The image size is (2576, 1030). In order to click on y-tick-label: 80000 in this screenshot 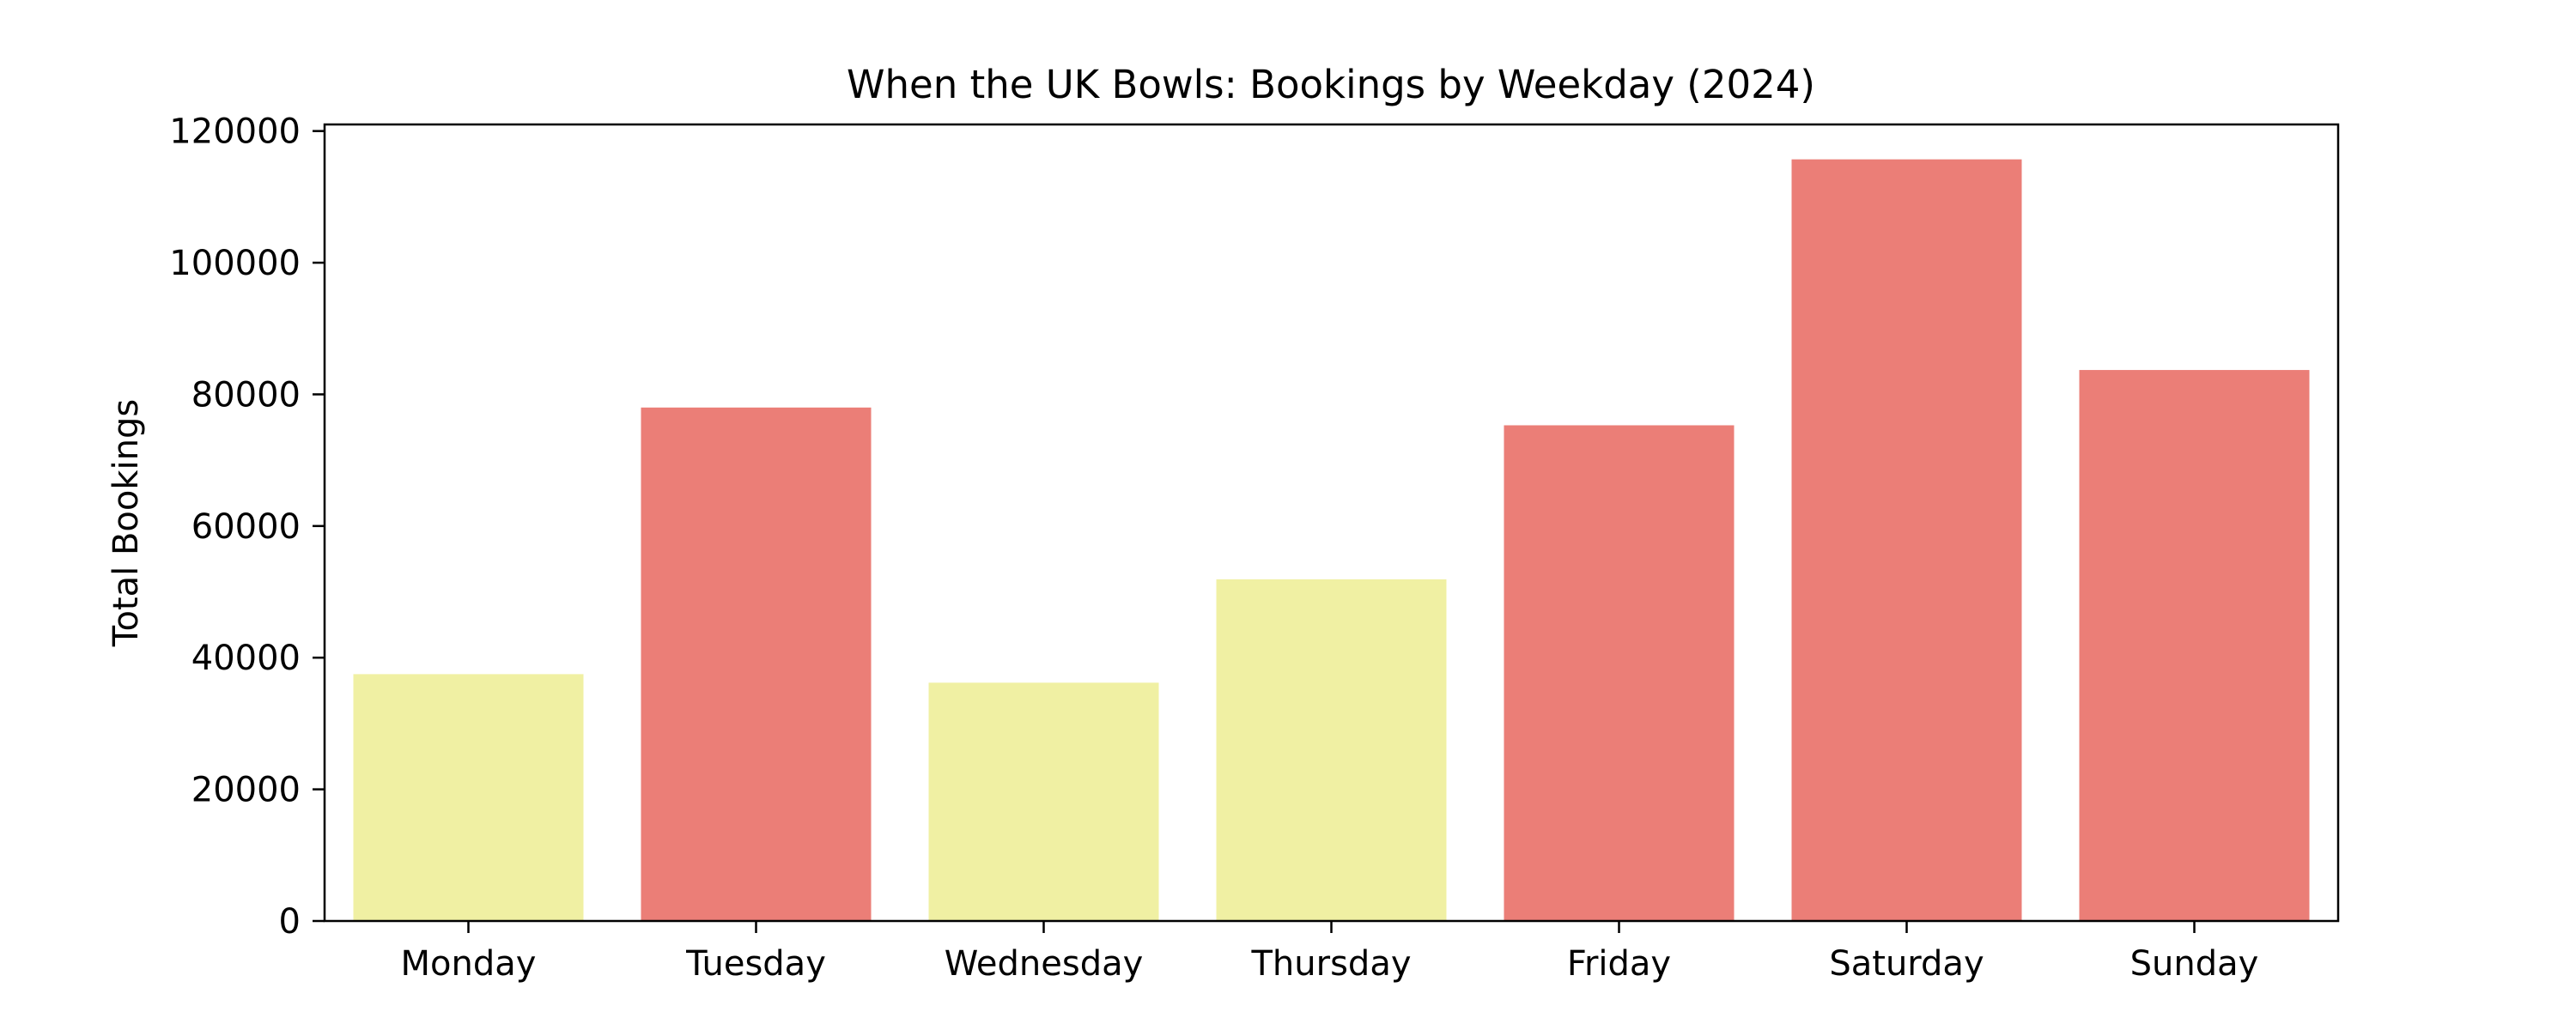, I will do `click(246, 395)`.